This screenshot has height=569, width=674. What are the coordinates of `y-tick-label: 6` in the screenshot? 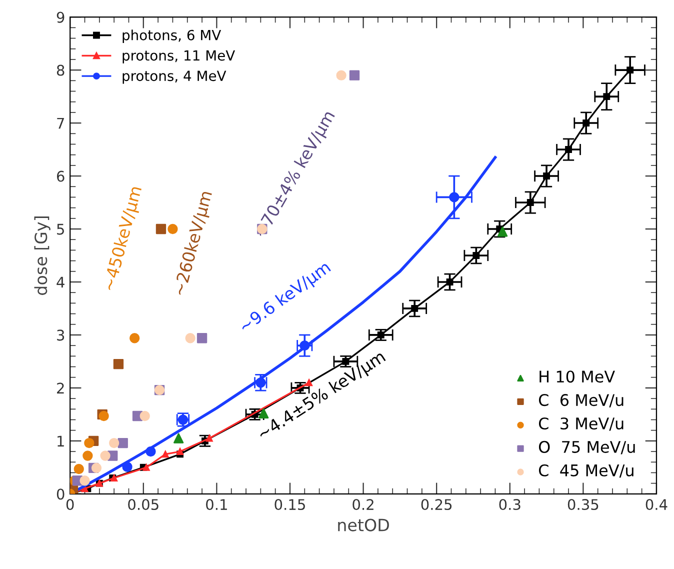 It's located at (60, 176).